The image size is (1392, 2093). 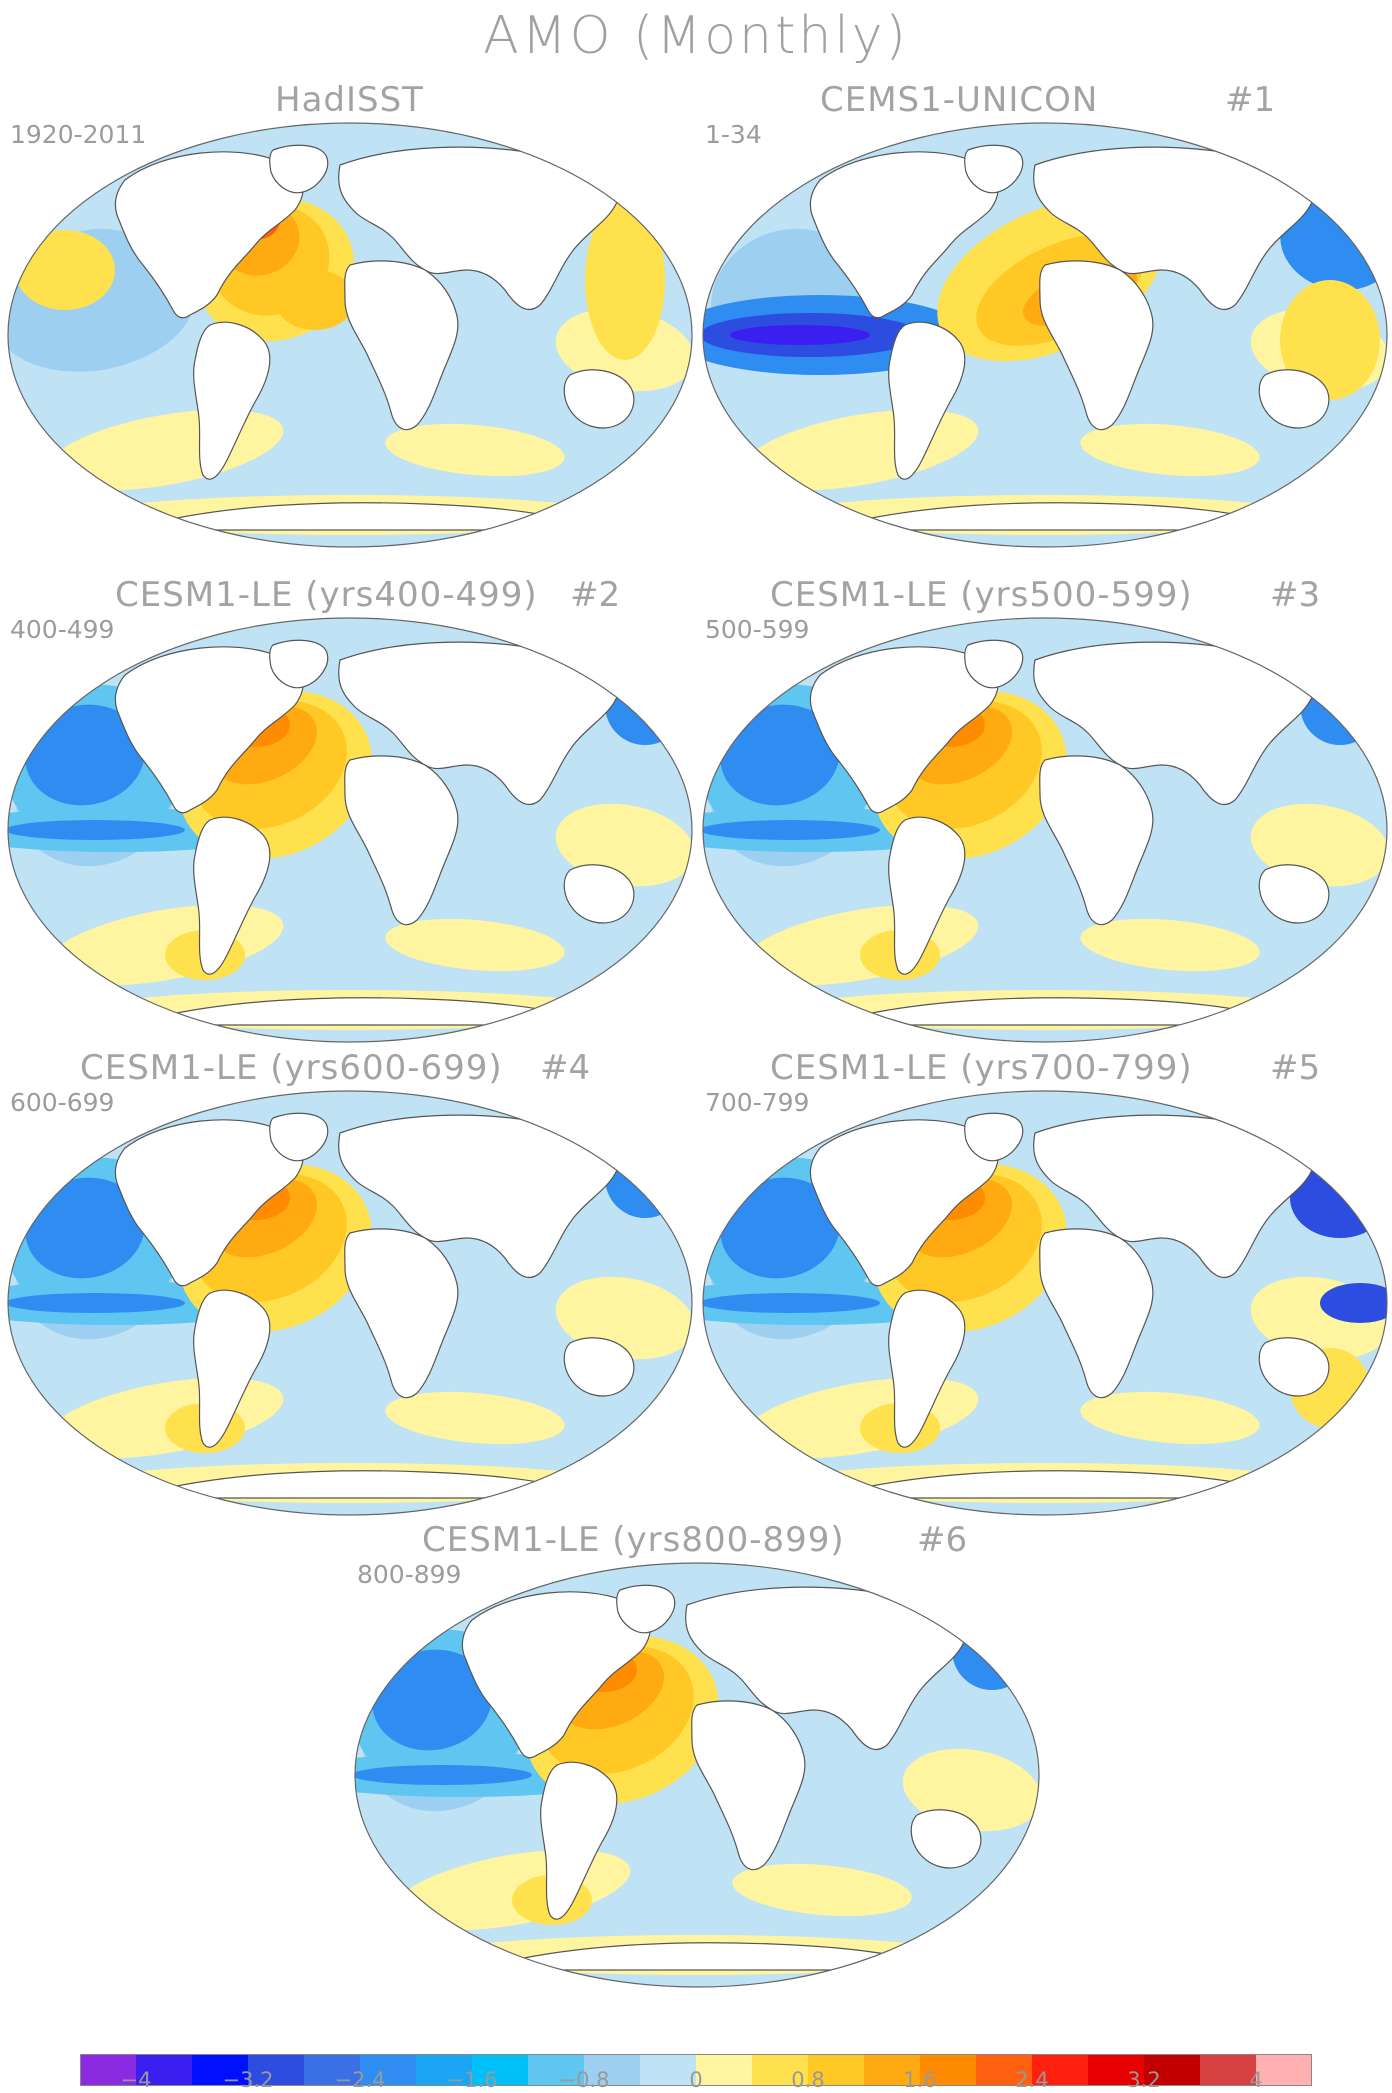 What do you see at coordinates (959, 100) in the screenshot?
I see `panel-title: CEMS1-UNICON` at bounding box center [959, 100].